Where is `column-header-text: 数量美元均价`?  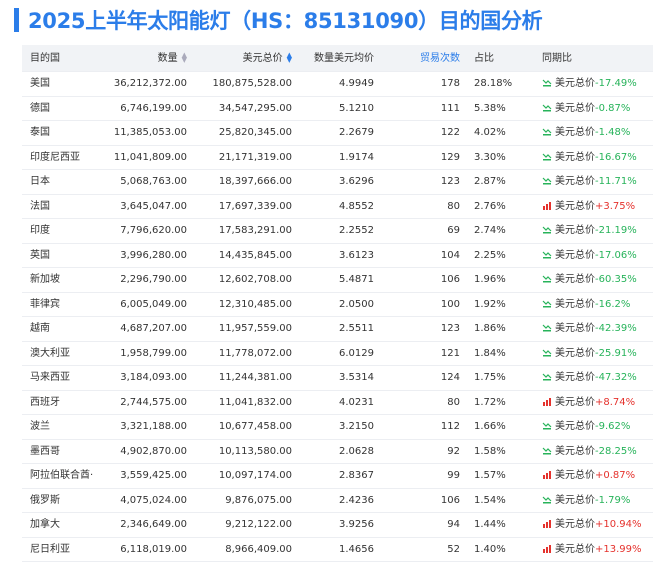 column-header-text: 数量美元均价 is located at coordinates (344, 58).